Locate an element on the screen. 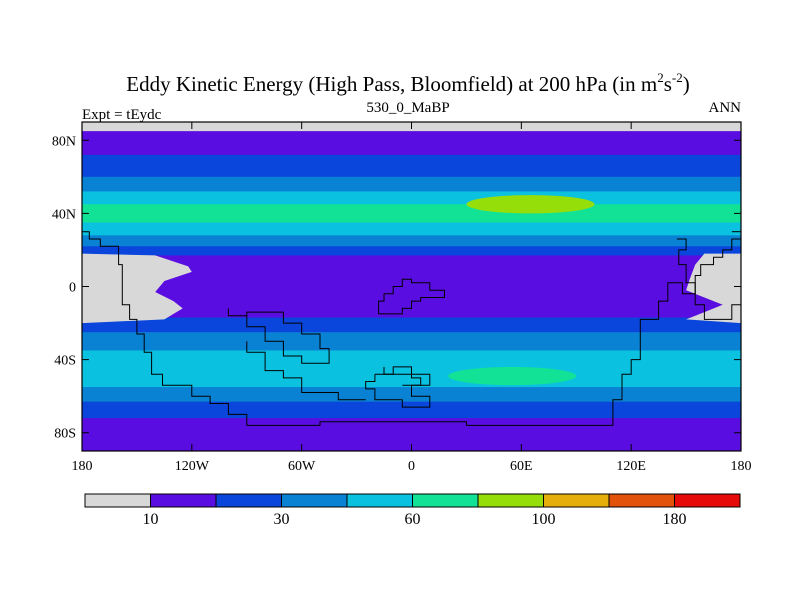 The image size is (800, 600). low-value-regions is located at coordinates (411, 288).